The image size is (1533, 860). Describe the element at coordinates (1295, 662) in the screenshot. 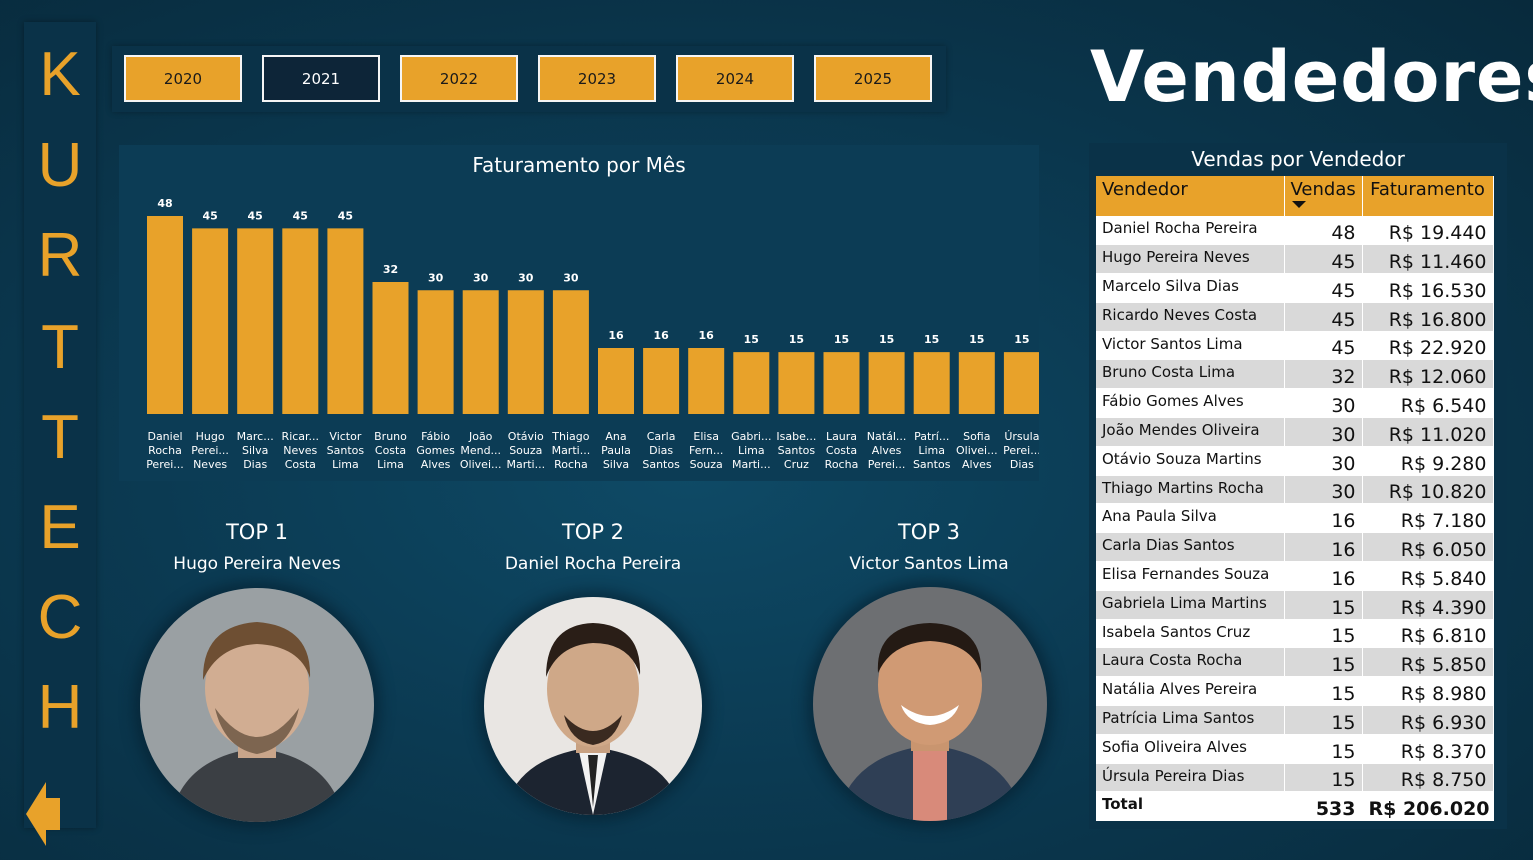

I see `table-row: Laura Costa Rocha 15 R$ 5.850` at that location.